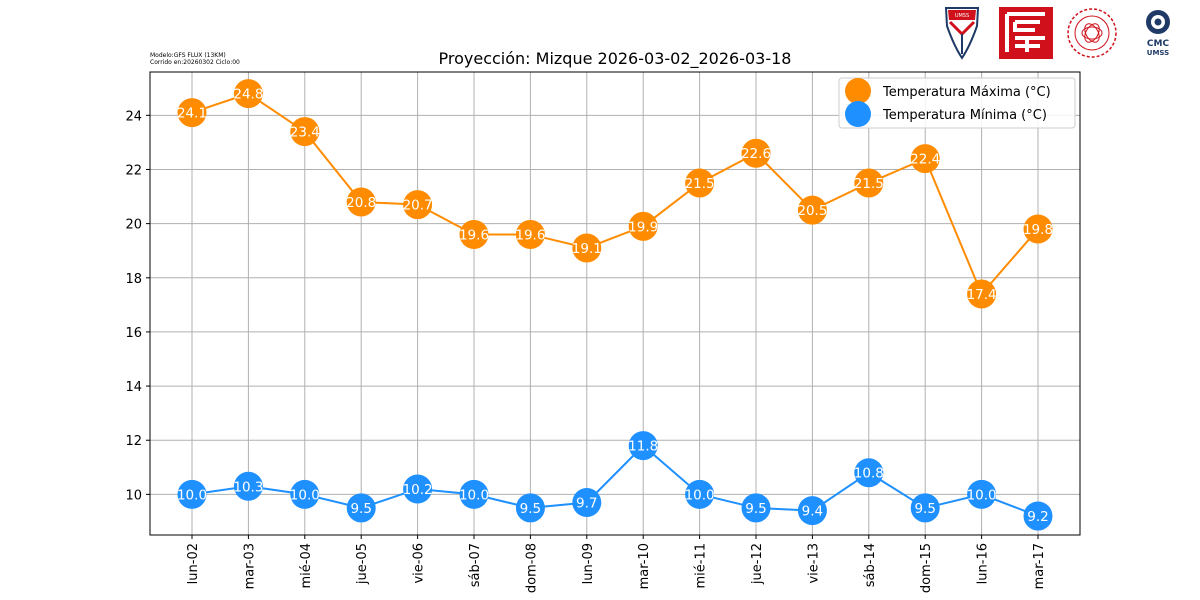  Describe the element at coordinates (249, 566) in the screenshot. I see `x-tick-label: mar-03` at that location.